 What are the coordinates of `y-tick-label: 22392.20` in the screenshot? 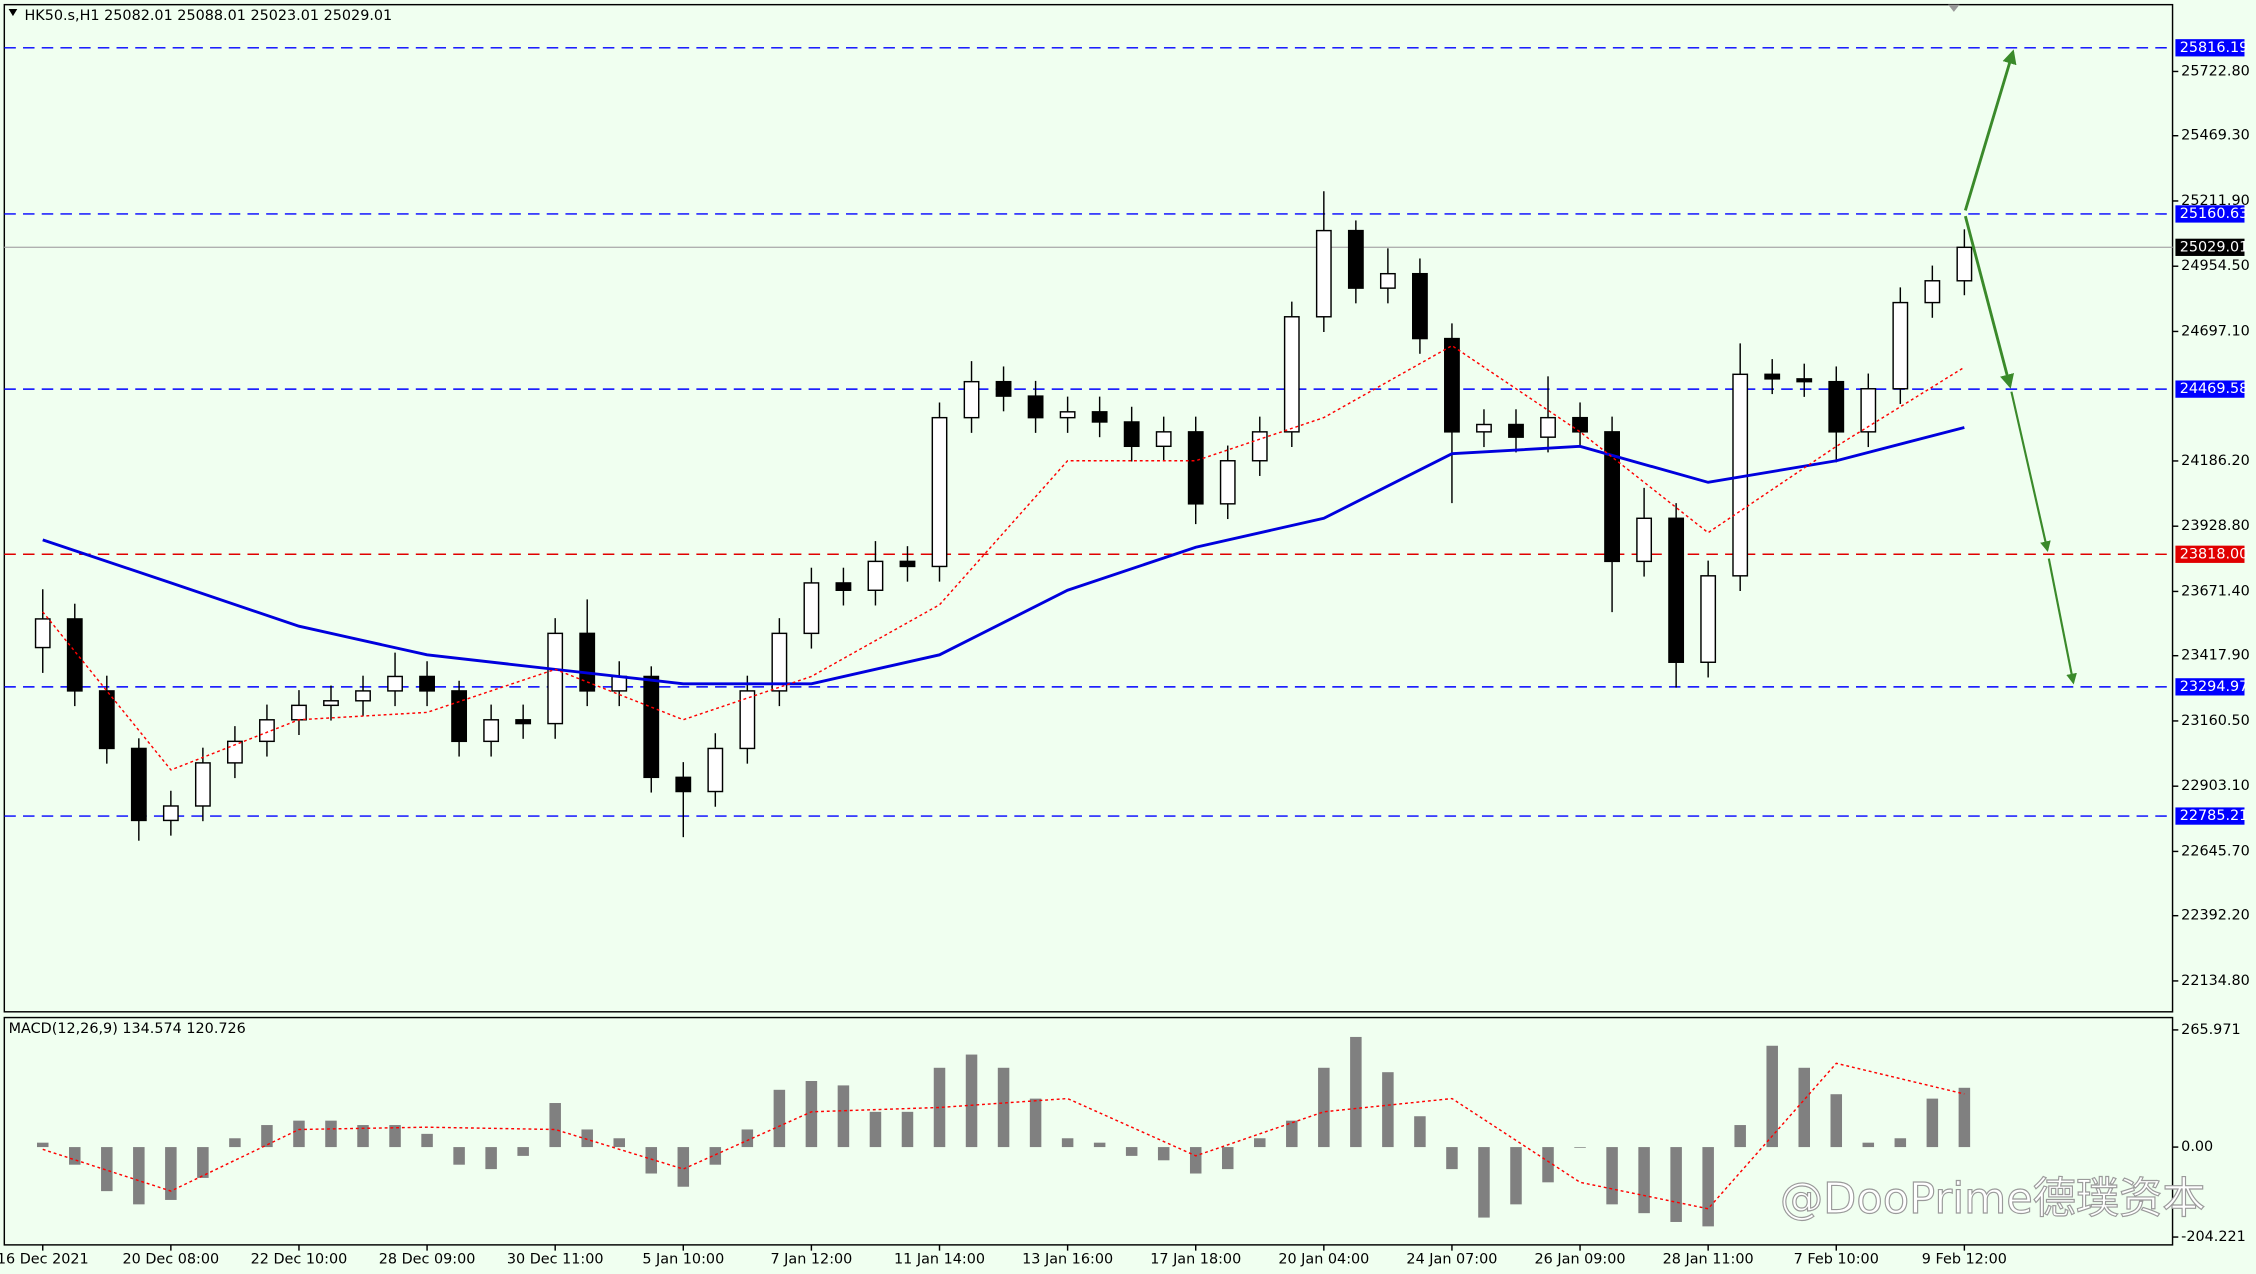 It's located at (2215, 916).